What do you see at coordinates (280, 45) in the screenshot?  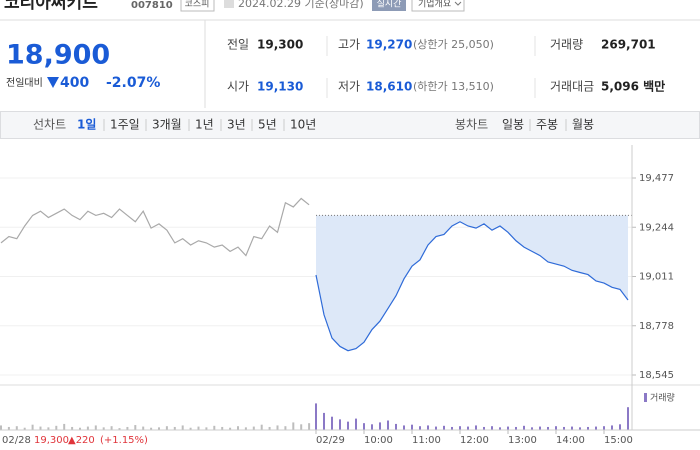 I see `stat-value: 19,300` at bounding box center [280, 45].